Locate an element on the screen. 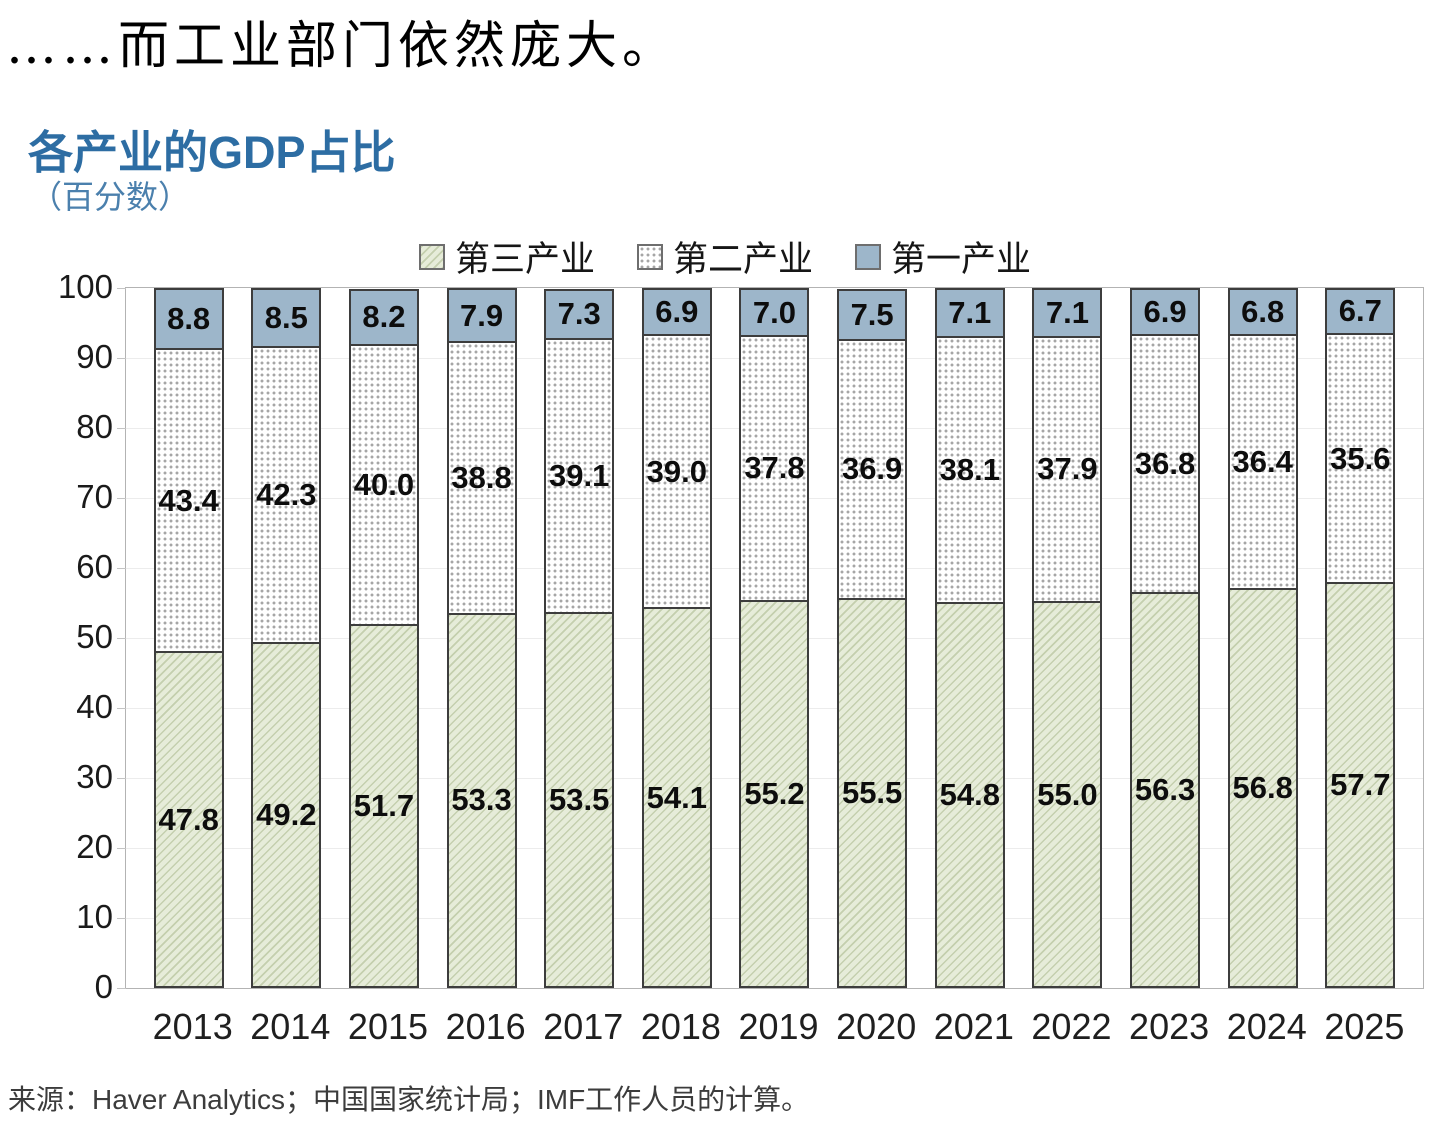  value-label: 42.3 is located at coordinates (286, 494).